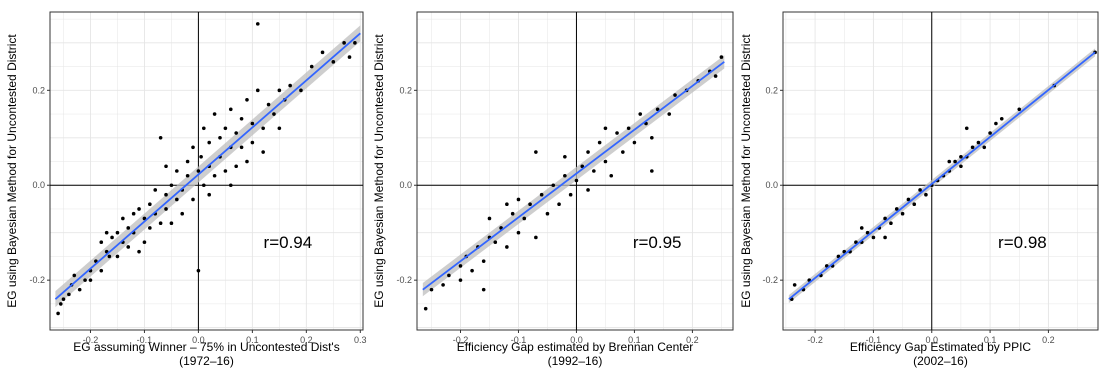  I want to click on correlation-annotation: r=0.94, so click(288, 242).